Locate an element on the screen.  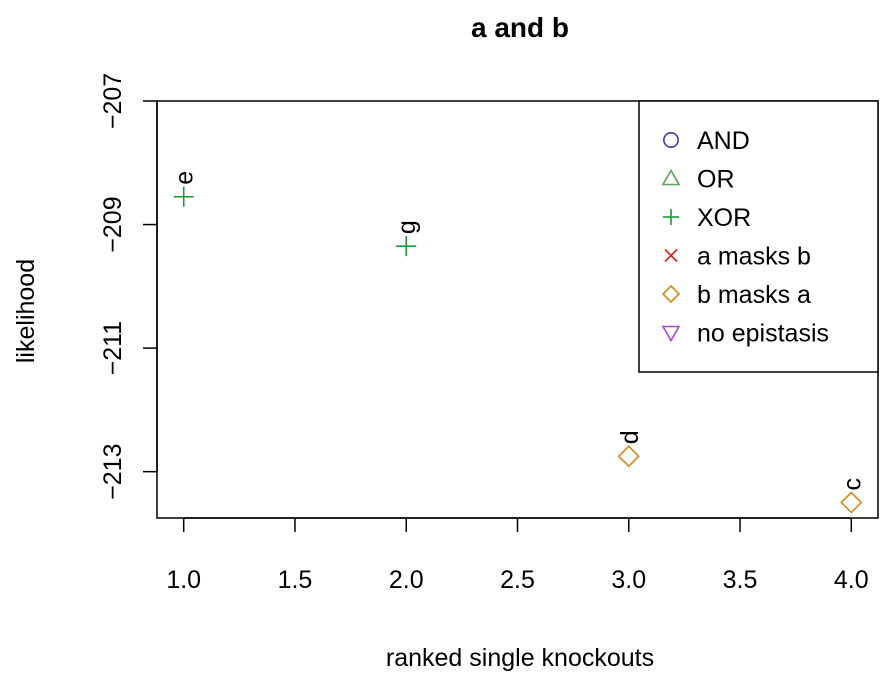
point-label: e is located at coordinates (185, 178).